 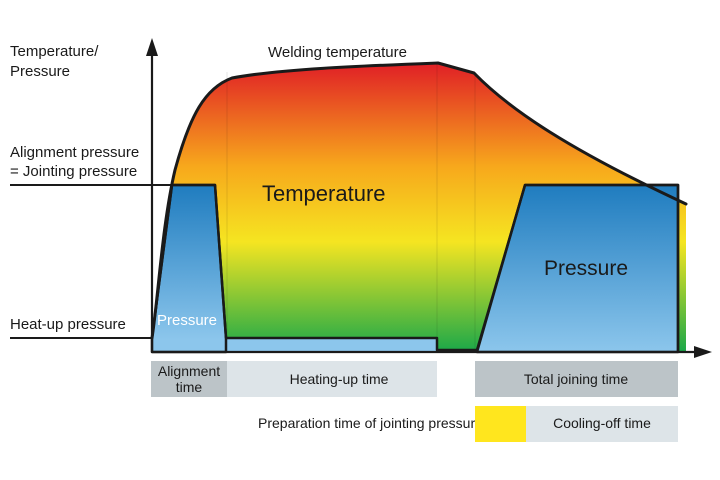 I want to click on preparation-time-label: Preparation time of jointing pressure, so click(x=370, y=423).